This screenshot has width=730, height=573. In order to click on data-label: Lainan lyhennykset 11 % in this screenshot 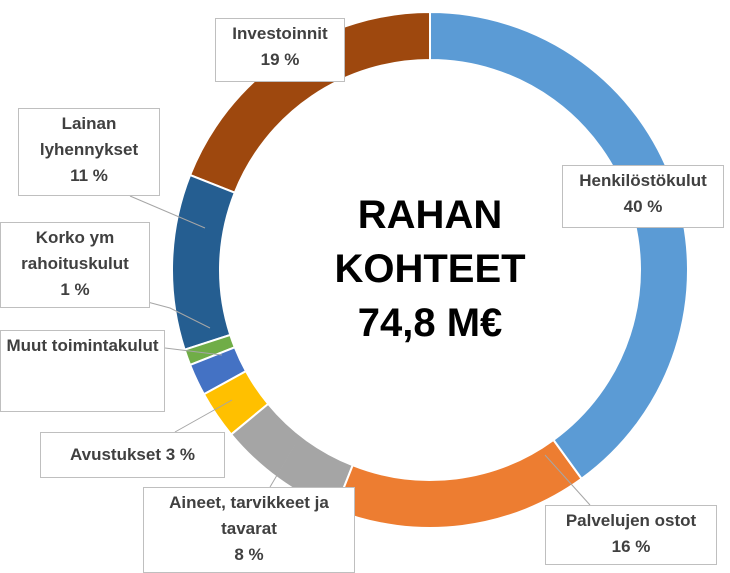, I will do `click(89, 152)`.